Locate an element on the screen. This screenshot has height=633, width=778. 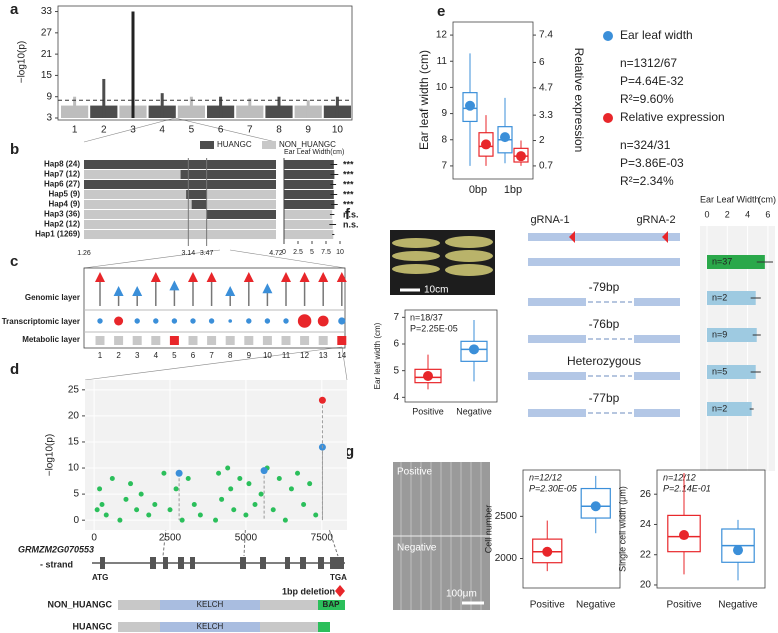
allele-label: -77bp is located at coordinates (604, 398).